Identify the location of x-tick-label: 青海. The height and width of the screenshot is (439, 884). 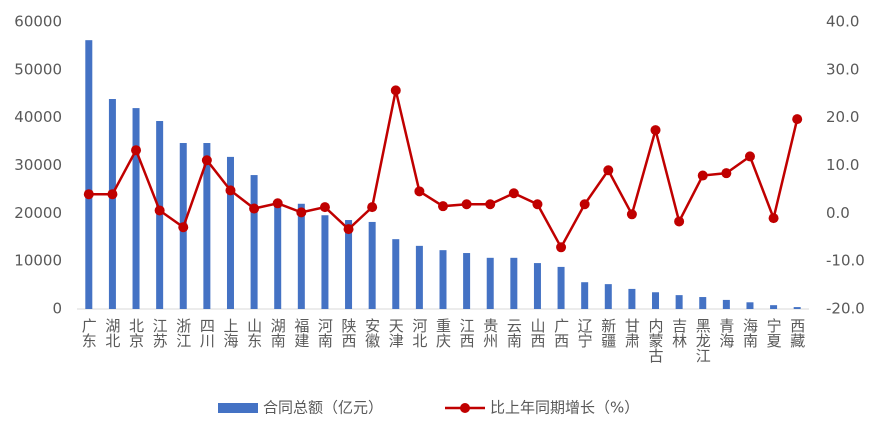
(726, 333).